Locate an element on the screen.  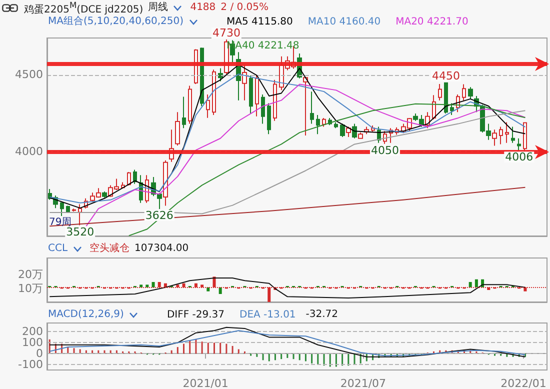
text: CCL is located at coordinates (58, 249).